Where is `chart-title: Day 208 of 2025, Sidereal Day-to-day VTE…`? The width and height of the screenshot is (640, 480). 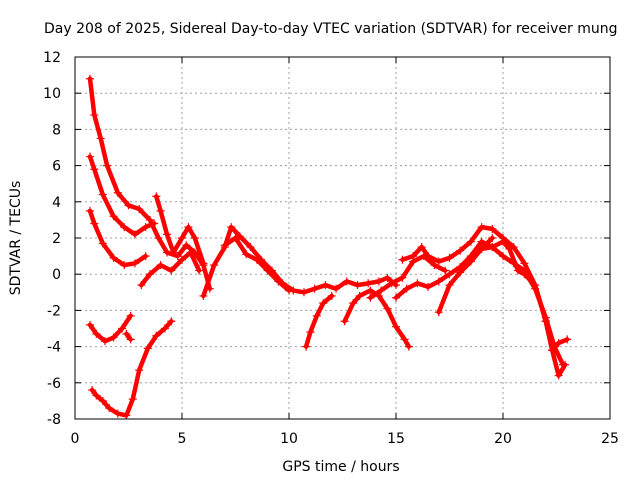
chart-title: Day 208 of 2025, Sidereal Day-to-day VTE… is located at coordinates (331, 29).